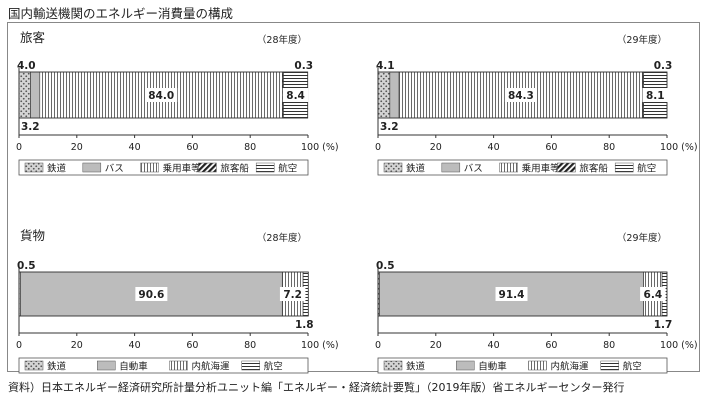 This screenshot has height=408, width=710. What do you see at coordinates (663, 325) in the screenshot?
I see `value-label-航空: 1.7` at bounding box center [663, 325].